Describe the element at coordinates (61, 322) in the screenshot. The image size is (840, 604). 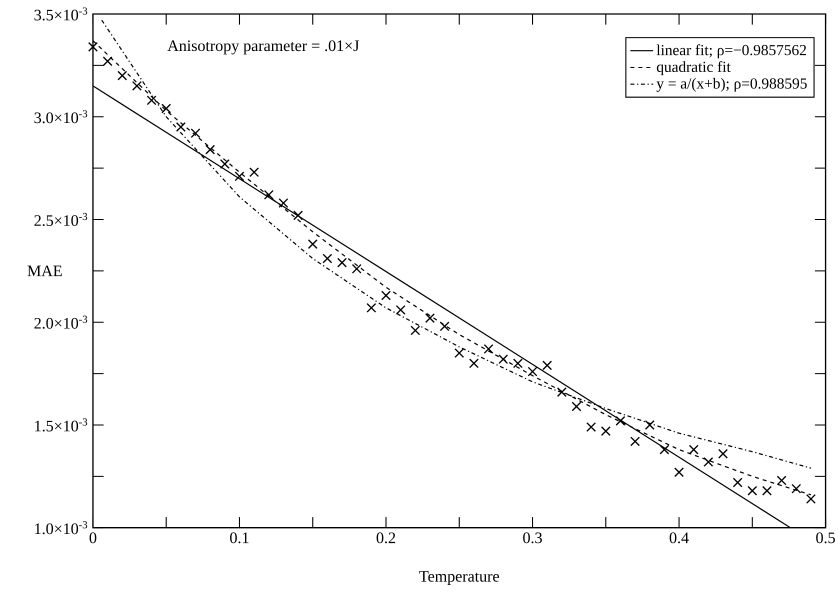
I see `y-tick-label: 2.0×10$^{-3}$` at that location.